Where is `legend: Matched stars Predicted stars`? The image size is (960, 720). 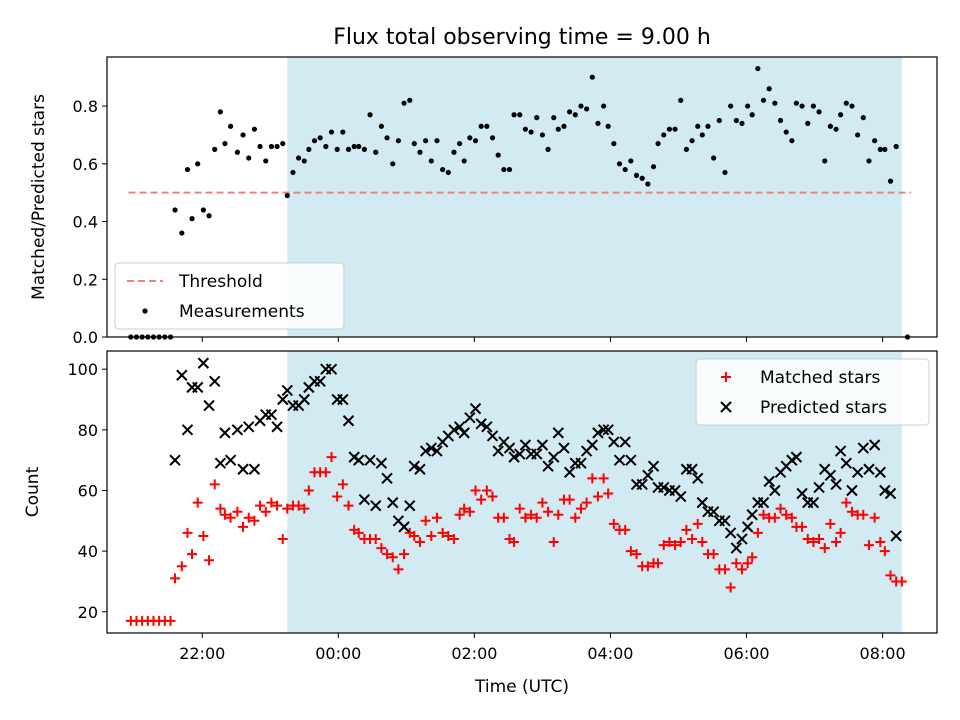 legend: Matched stars Predicted stars is located at coordinates (812, 392).